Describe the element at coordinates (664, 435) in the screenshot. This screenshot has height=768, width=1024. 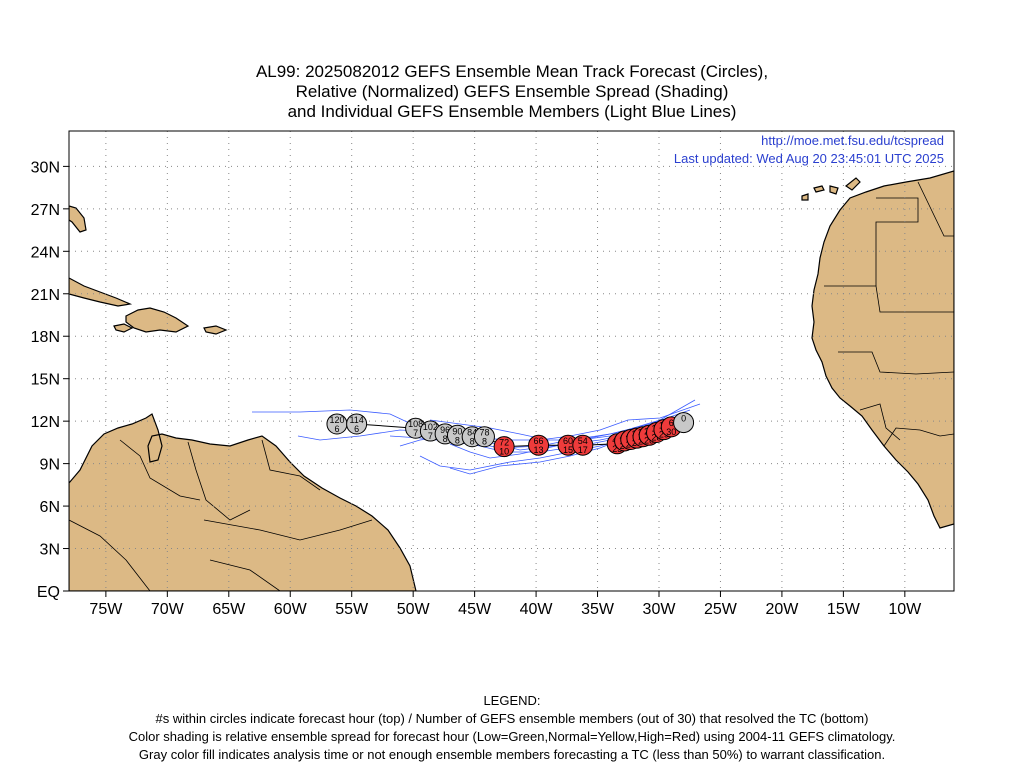
I see `track-point-members: 29` at that location.